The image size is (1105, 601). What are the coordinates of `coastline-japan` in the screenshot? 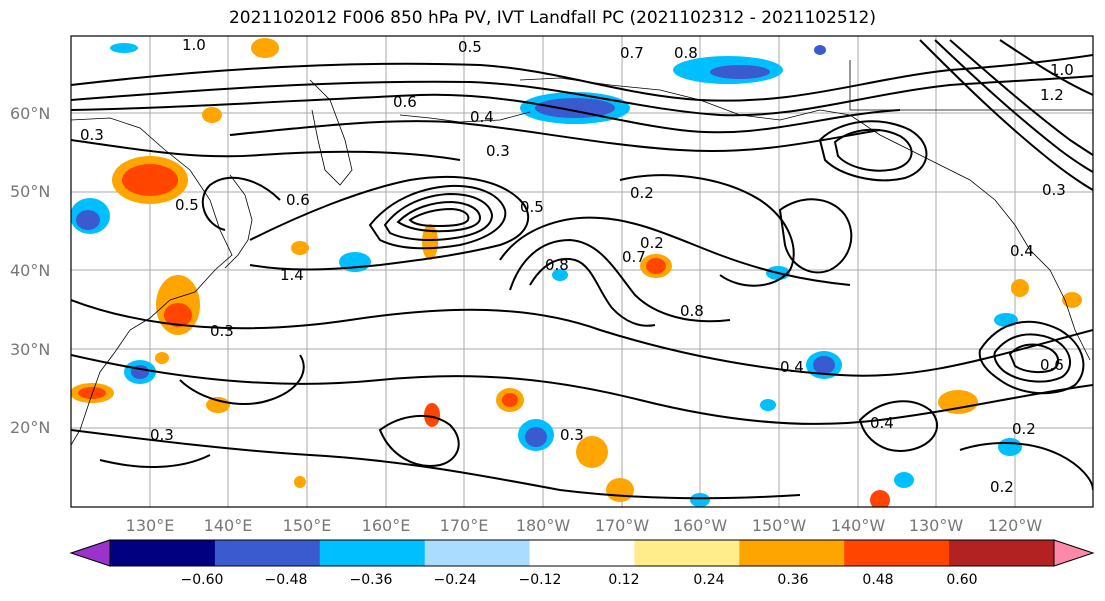 It's located at (238, 221).